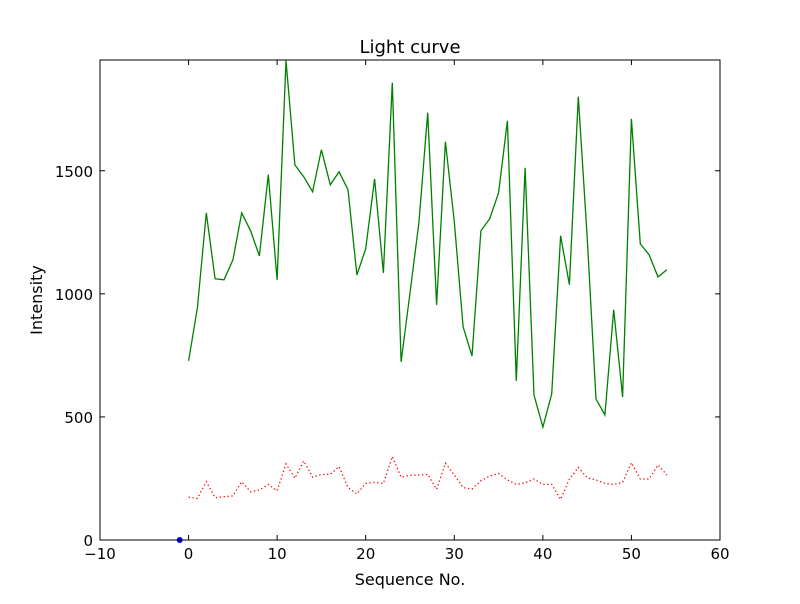 The height and width of the screenshot is (604, 800). I want to click on x-tick-label: 50, so click(631, 554).